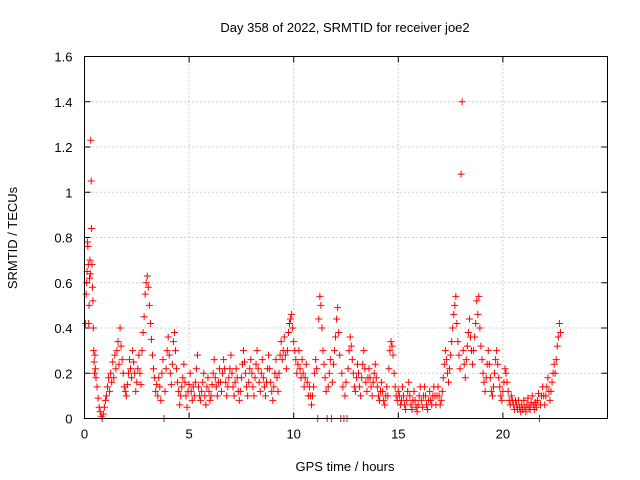 The image size is (640, 480). Describe the element at coordinates (503, 434) in the screenshot. I see `x-tick-label: 20` at that location.